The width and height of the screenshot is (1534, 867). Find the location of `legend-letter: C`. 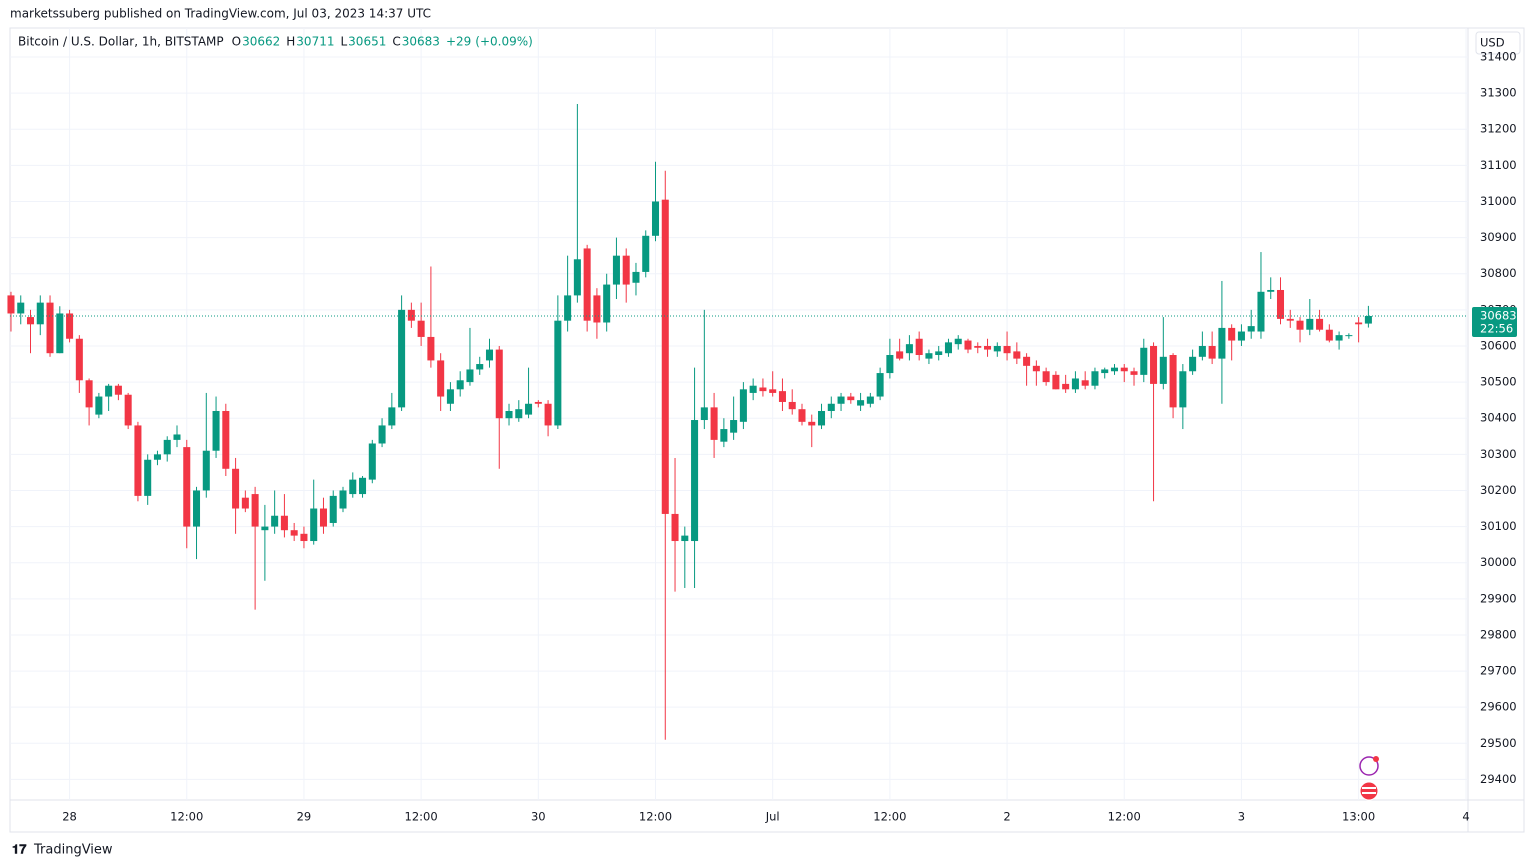

legend-letter: C is located at coordinates (396, 42).